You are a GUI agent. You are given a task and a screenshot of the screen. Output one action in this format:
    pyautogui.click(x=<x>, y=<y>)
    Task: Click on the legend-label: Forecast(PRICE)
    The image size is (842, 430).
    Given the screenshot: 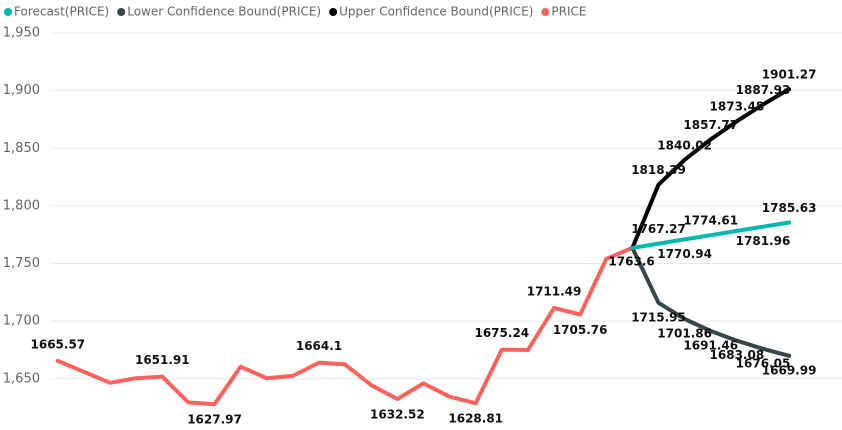 What is the action you would take?
    pyautogui.click(x=61, y=12)
    